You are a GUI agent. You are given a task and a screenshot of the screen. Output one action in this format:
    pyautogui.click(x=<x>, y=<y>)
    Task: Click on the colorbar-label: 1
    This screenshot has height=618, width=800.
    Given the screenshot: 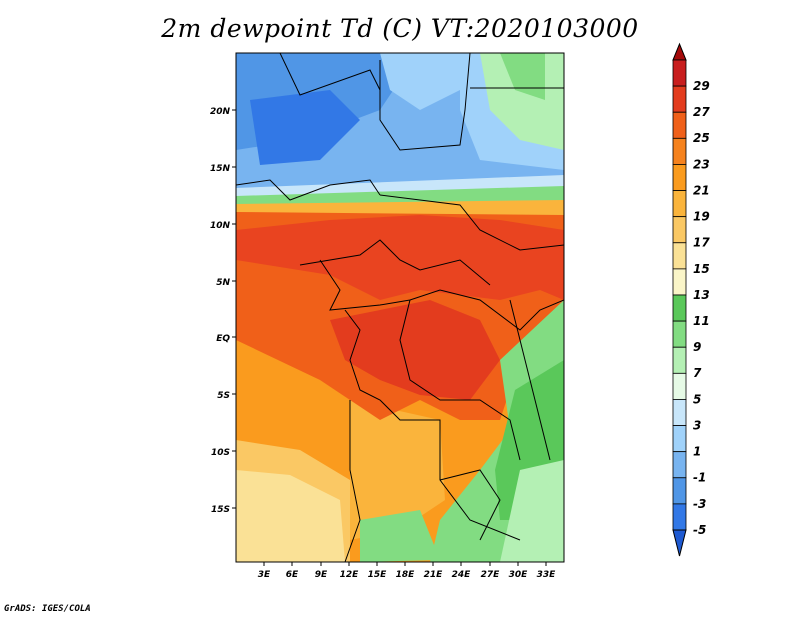 What is the action you would take?
    pyautogui.click(x=697, y=452)
    